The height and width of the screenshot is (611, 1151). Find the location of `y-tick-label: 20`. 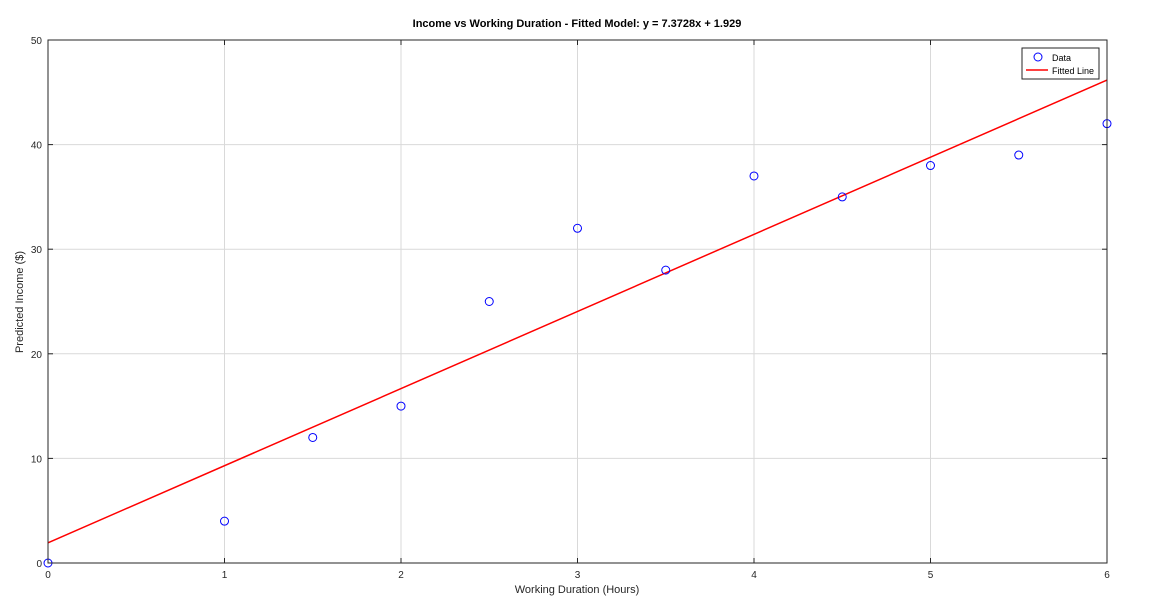

y-tick-label: 20 is located at coordinates (37, 355).